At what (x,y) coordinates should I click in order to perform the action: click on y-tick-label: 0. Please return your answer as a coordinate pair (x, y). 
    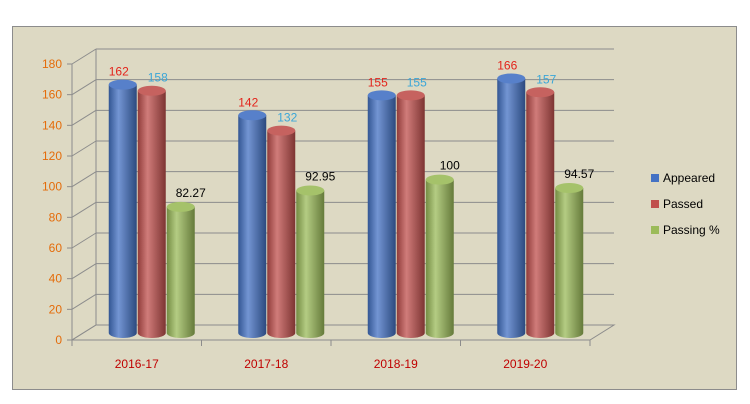
    Looking at the image, I should click on (58, 340).